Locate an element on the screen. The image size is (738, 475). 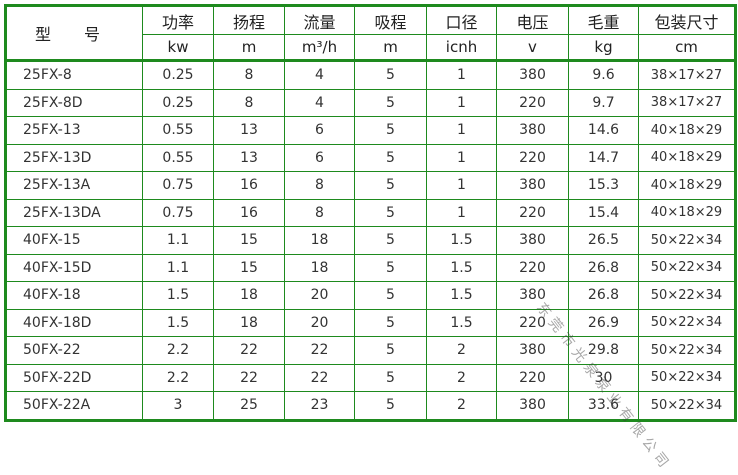
table-cell: 14.6 is located at coordinates (603, 130).